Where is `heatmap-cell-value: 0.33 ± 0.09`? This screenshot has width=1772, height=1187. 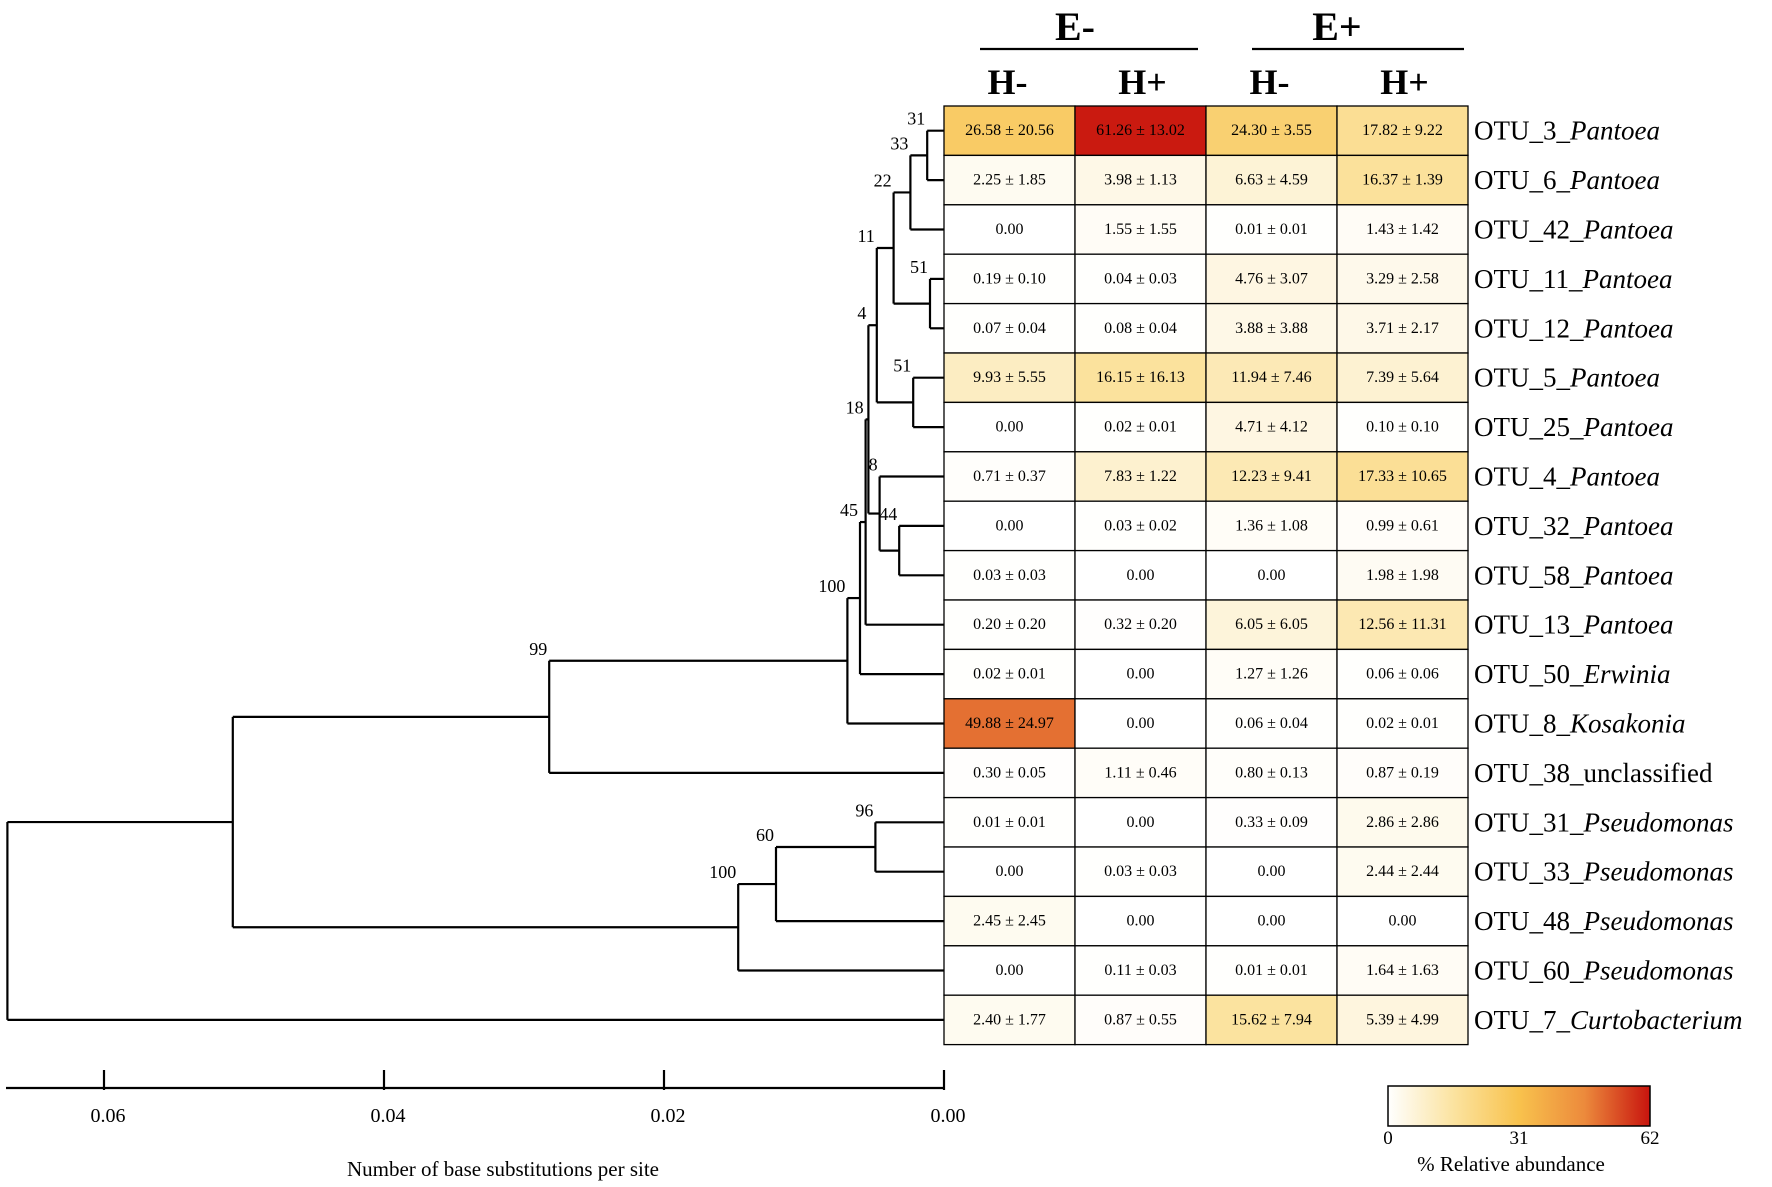 heatmap-cell-value: 0.33 ± 0.09 is located at coordinates (1271, 822).